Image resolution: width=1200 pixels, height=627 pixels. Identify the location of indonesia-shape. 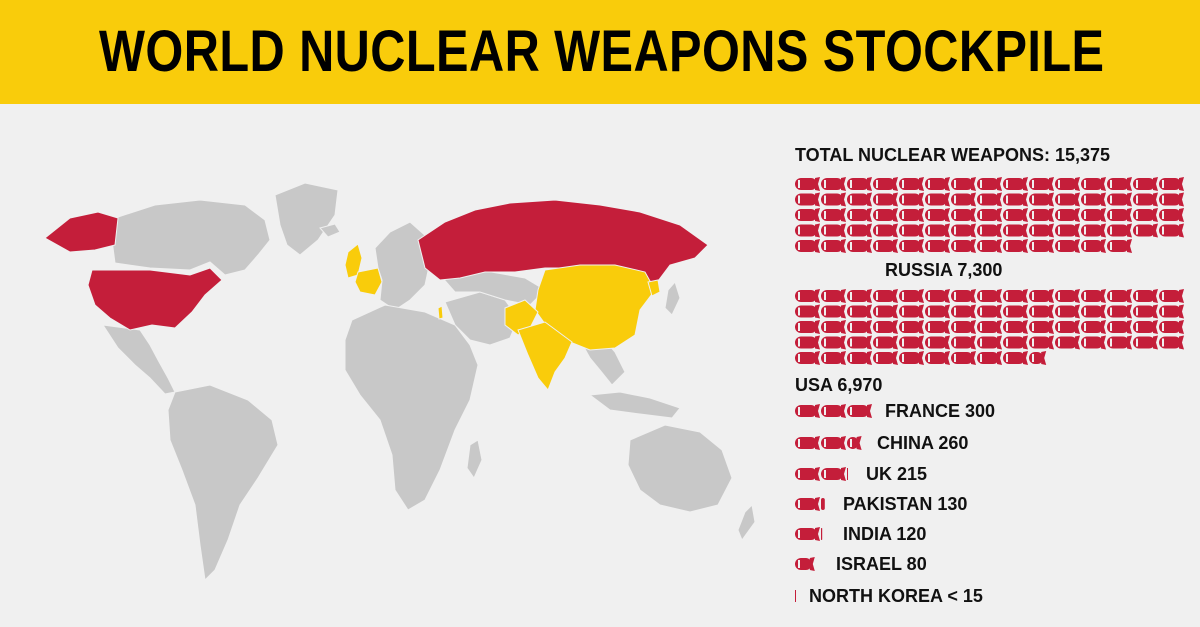
(634, 405).